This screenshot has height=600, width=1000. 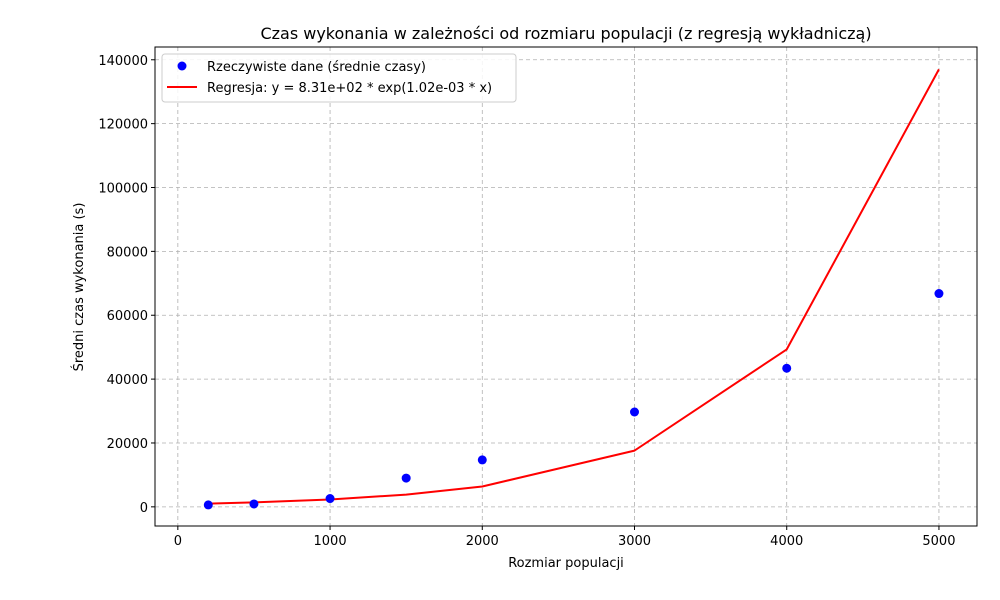 What do you see at coordinates (482, 541) in the screenshot?
I see `x-tick-label: 2000` at bounding box center [482, 541].